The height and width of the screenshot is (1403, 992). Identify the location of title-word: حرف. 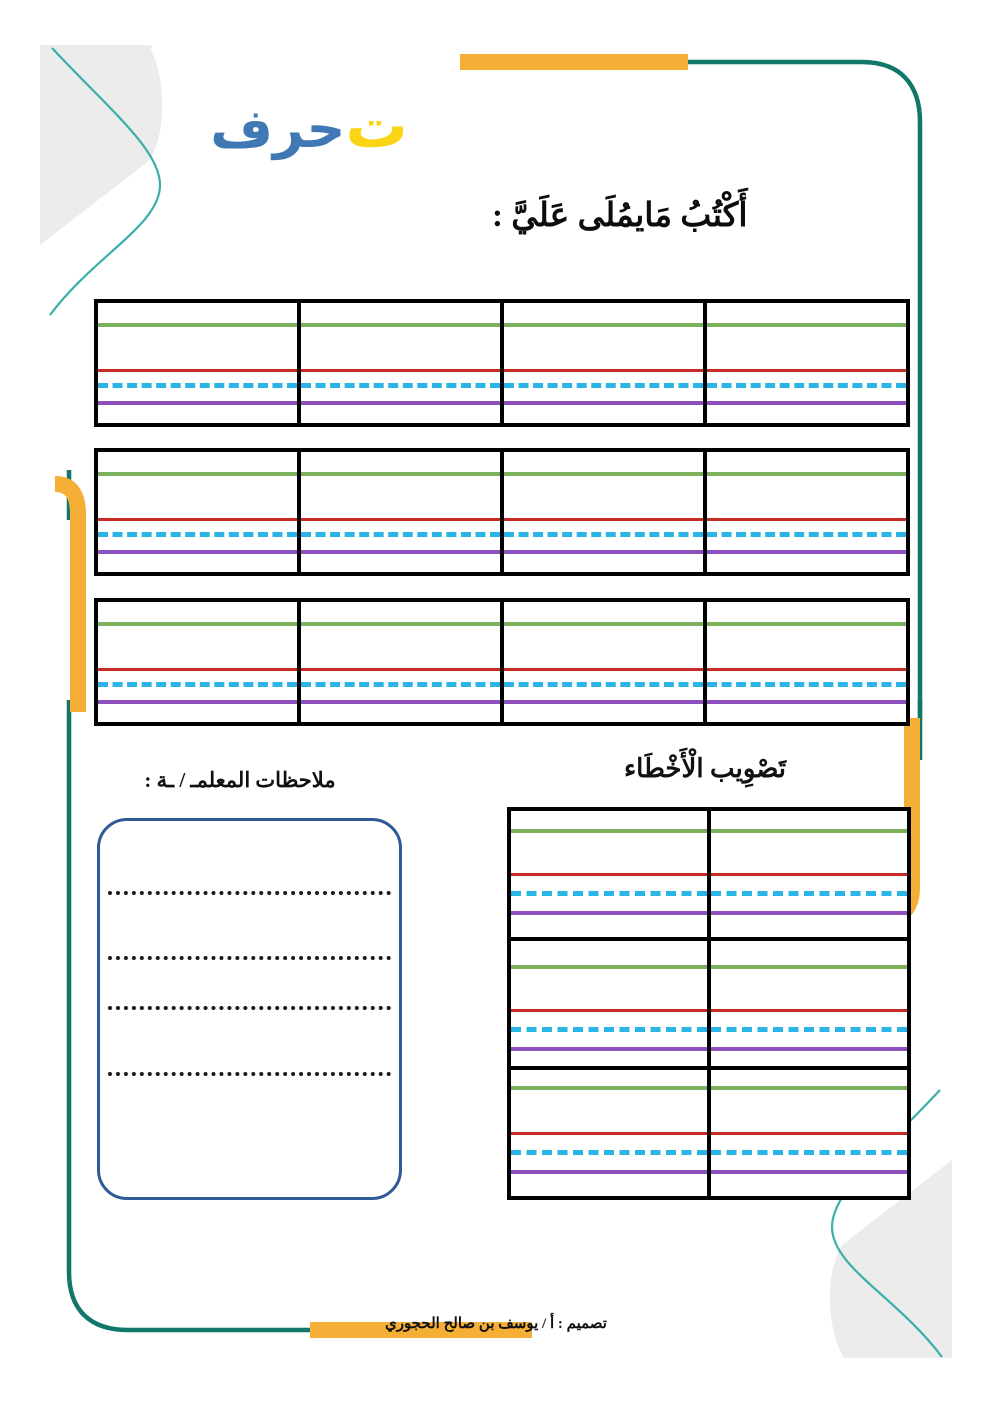
(278, 129).